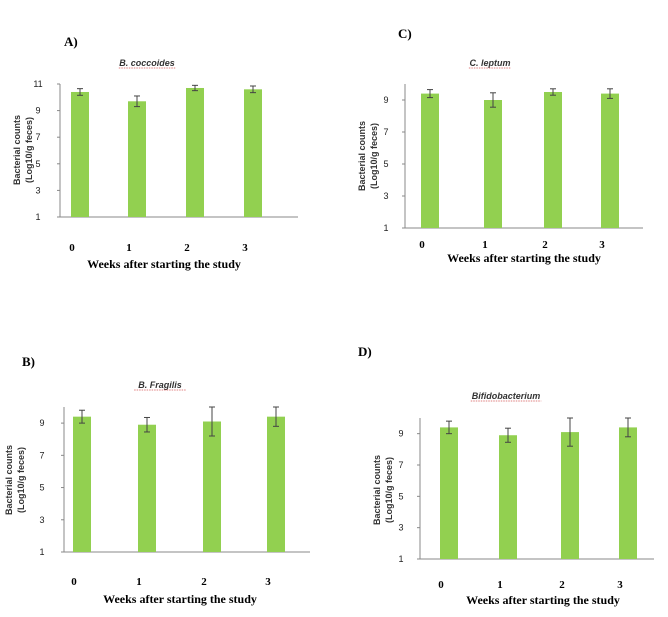  Describe the element at coordinates (147, 63) in the screenshot. I see `chart-title: B. coccoides` at that location.